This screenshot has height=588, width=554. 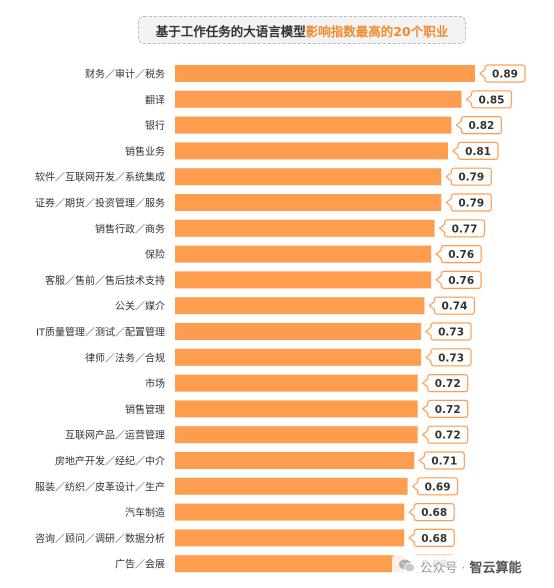 I want to click on category-label: IT质量管理／测试／配置管理, so click(x=100, y=332).